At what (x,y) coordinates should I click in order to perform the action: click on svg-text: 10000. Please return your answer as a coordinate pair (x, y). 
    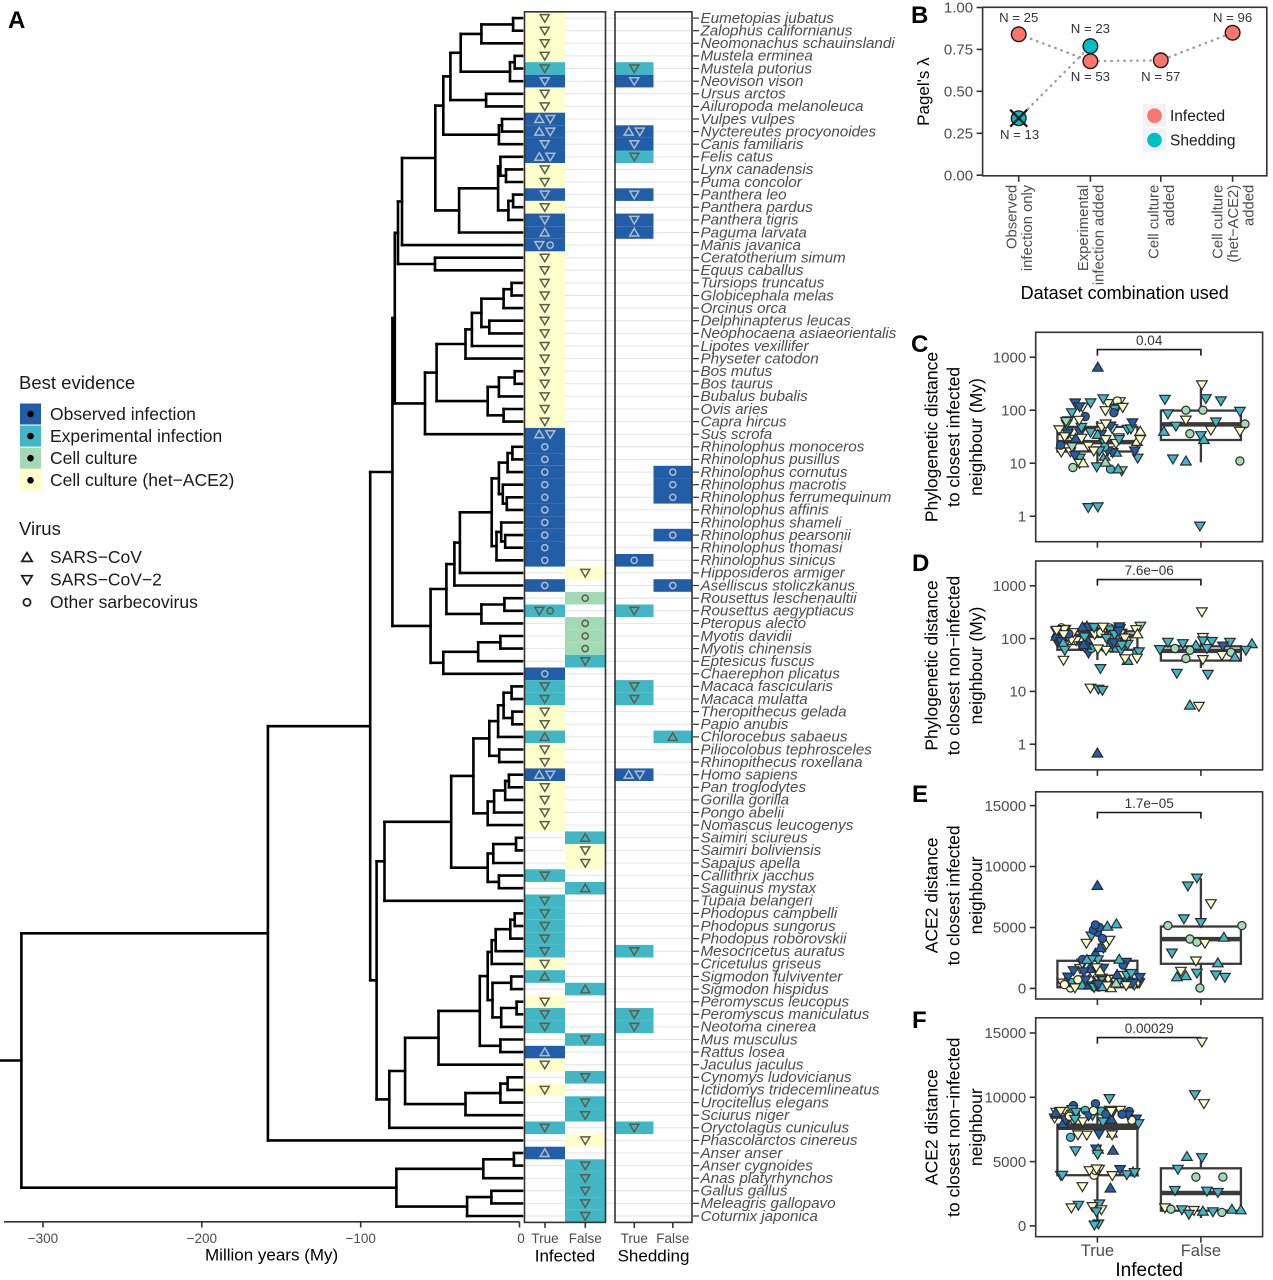
    Looking at the image, I should click on (1005, 867).